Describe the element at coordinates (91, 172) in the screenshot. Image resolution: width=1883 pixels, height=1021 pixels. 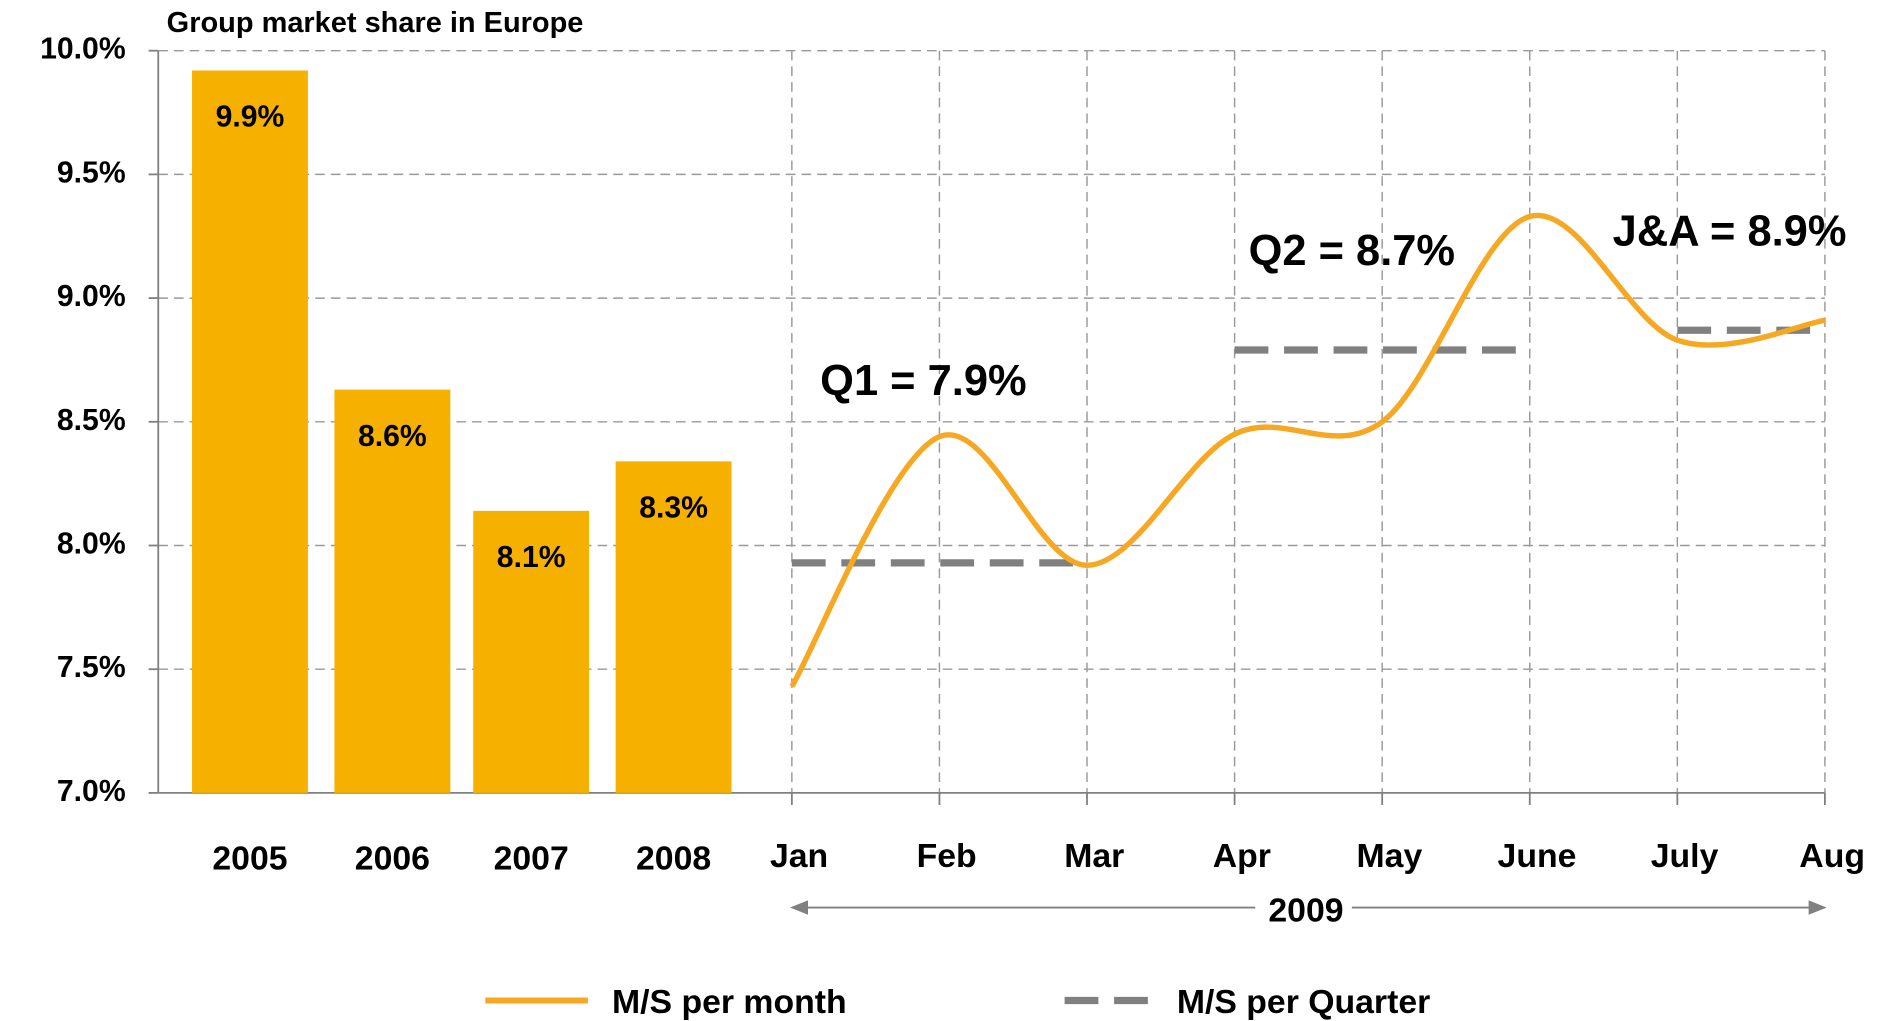
I see `y-tick-label: 9.5%` at that location.